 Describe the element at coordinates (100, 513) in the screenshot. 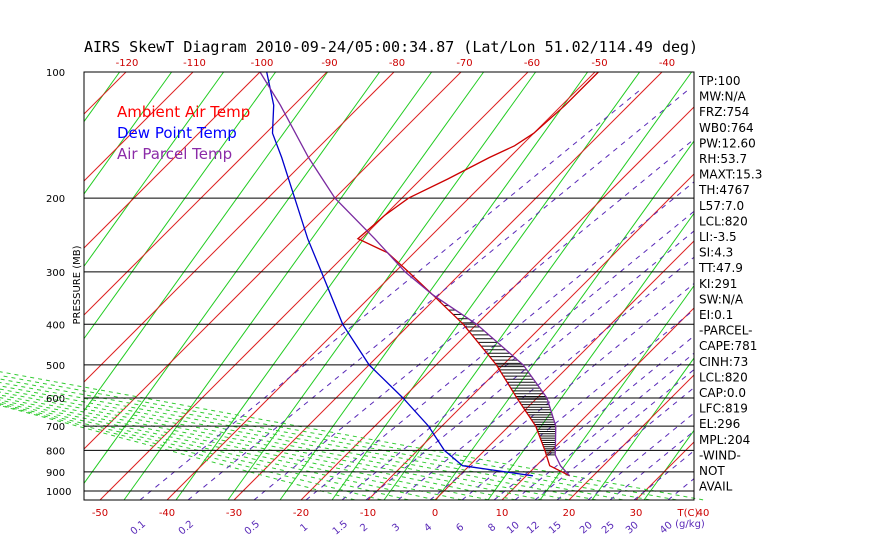

I see `temp-tick-label: -50` at that location.